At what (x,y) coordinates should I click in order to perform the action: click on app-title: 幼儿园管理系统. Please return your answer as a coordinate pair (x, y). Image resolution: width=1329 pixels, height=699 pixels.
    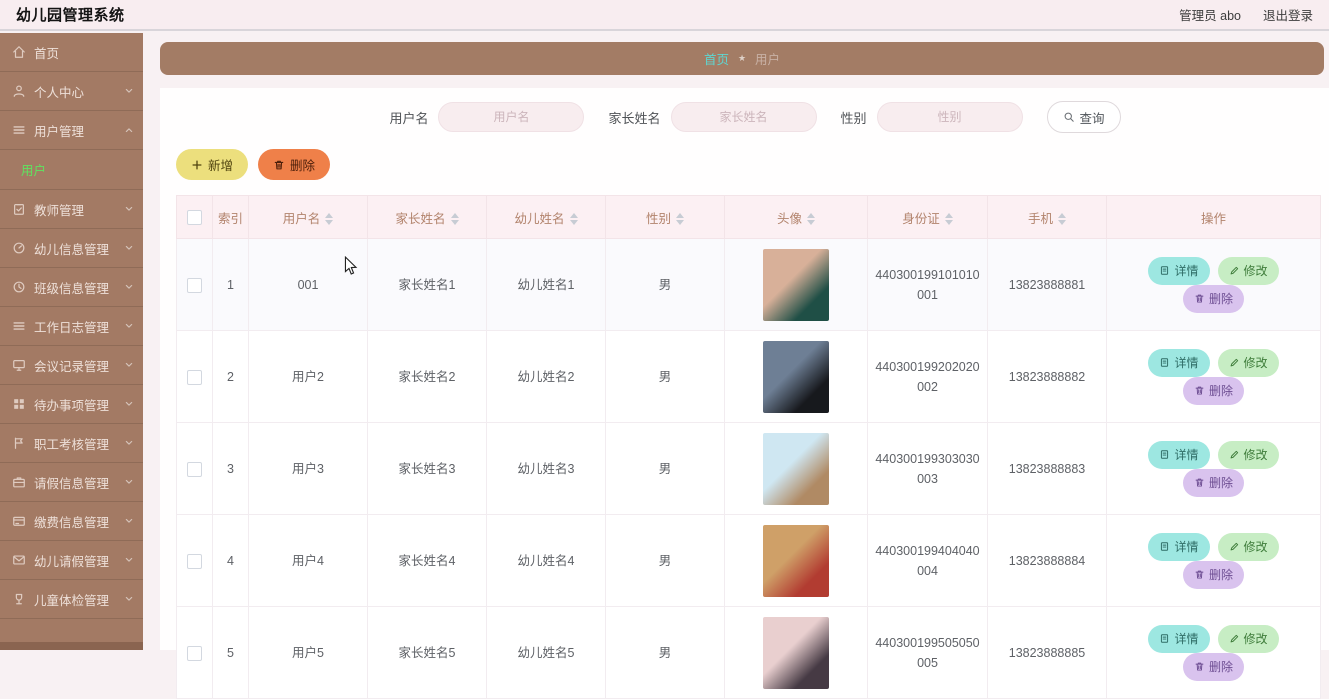
    Looking at the image, I should click on (70, 15).